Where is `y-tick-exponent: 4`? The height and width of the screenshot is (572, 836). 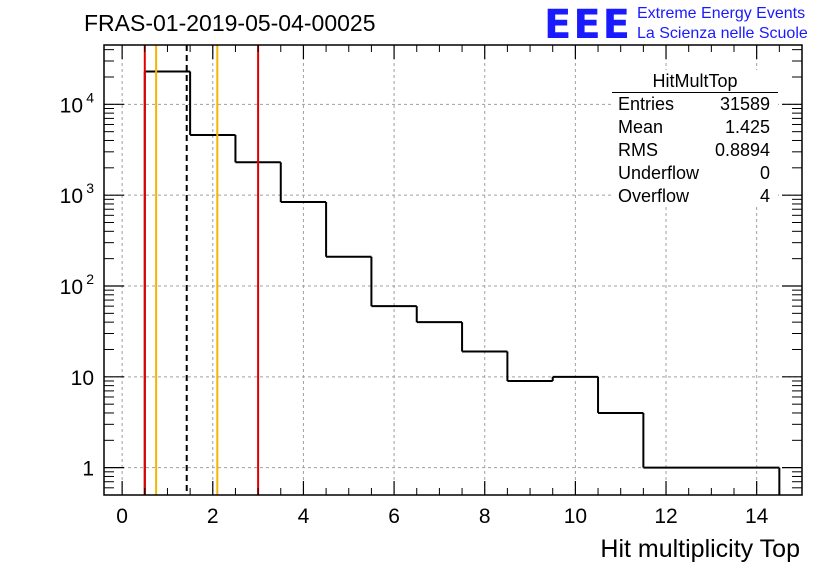
y-tick-exponent: 4 is located at coordinates (90, 97).